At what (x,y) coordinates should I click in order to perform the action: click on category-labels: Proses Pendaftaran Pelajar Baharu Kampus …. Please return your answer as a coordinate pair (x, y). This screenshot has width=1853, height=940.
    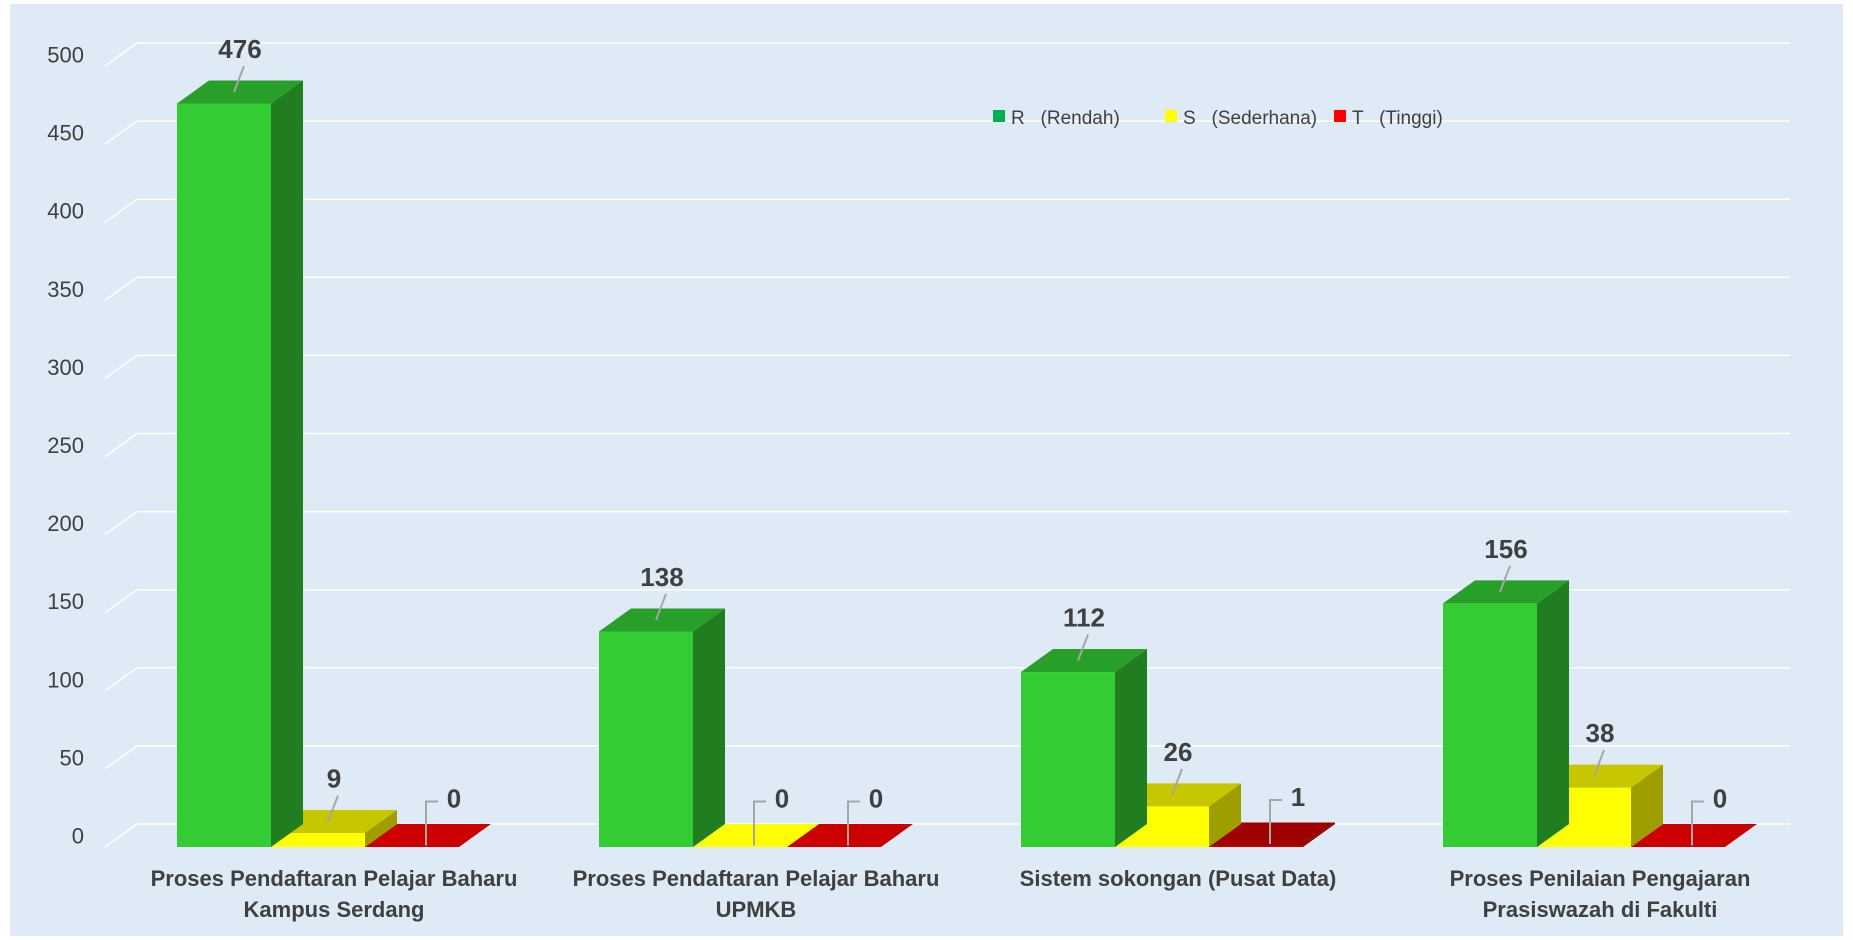
    Looking at the image, I should click on (951, 894).